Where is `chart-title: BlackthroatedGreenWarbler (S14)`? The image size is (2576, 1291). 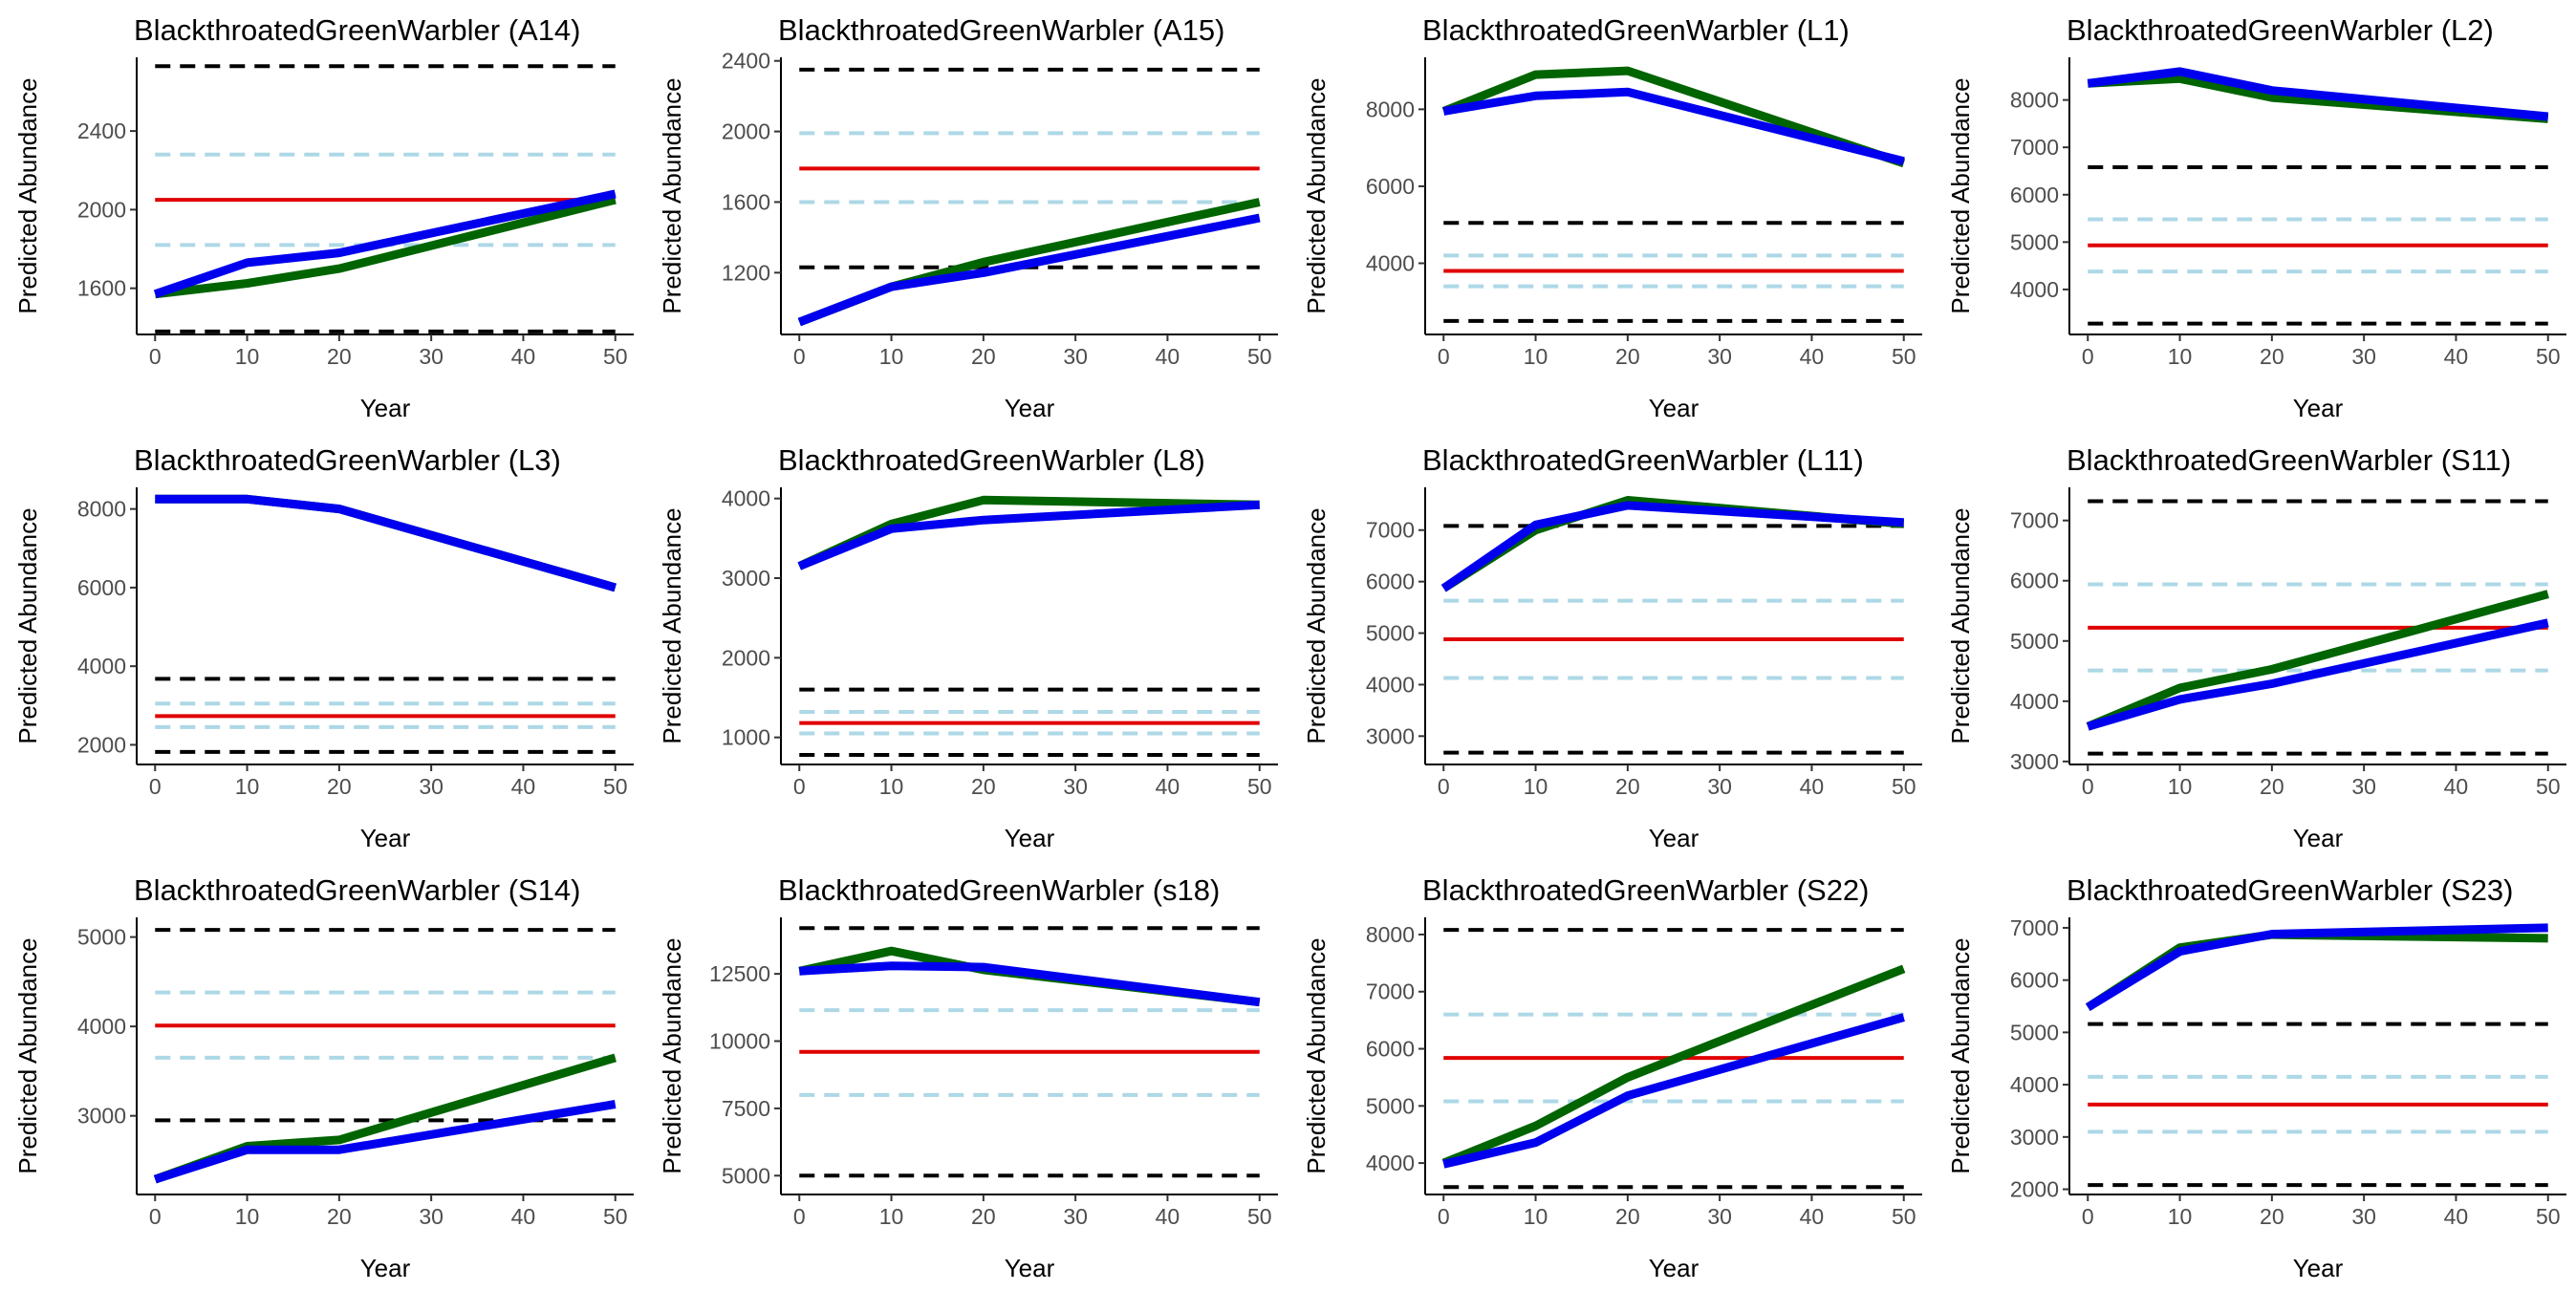
chart-title: BlackthroatedGreenWarbler (S14) is located at coordinates (357, 890).